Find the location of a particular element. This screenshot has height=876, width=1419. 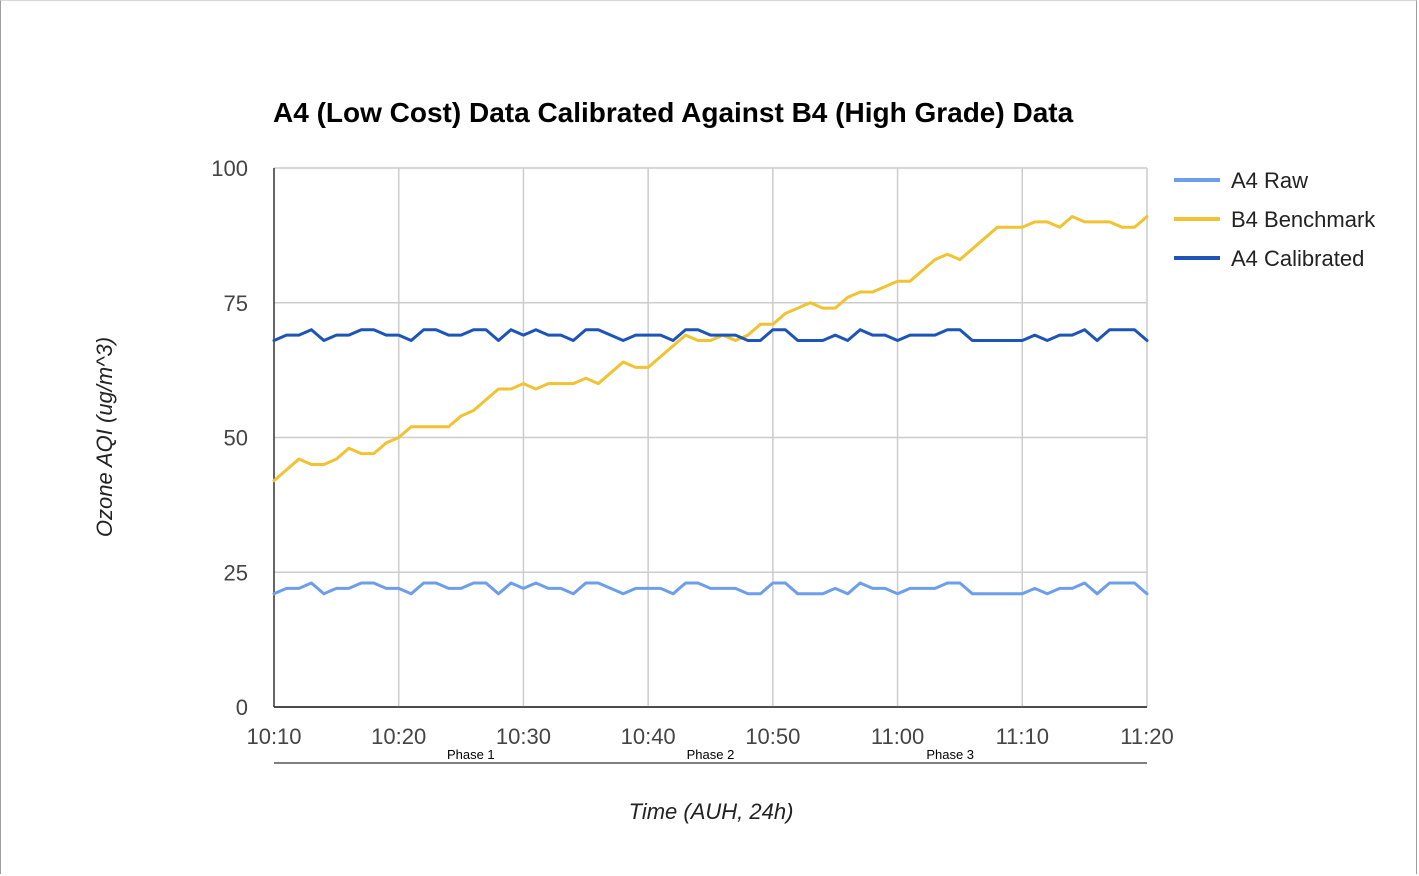

y-tick-label-100: 100 is located at coordinates (229, 168).